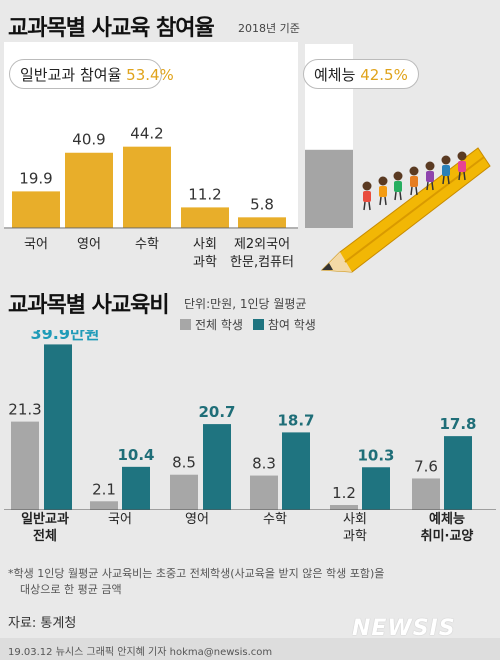 This screenshot has height=660, width=500. Describe the element at coordinates (45, 528) in the screenshot. I see `cat-general: 일반교과 전체` at that location.